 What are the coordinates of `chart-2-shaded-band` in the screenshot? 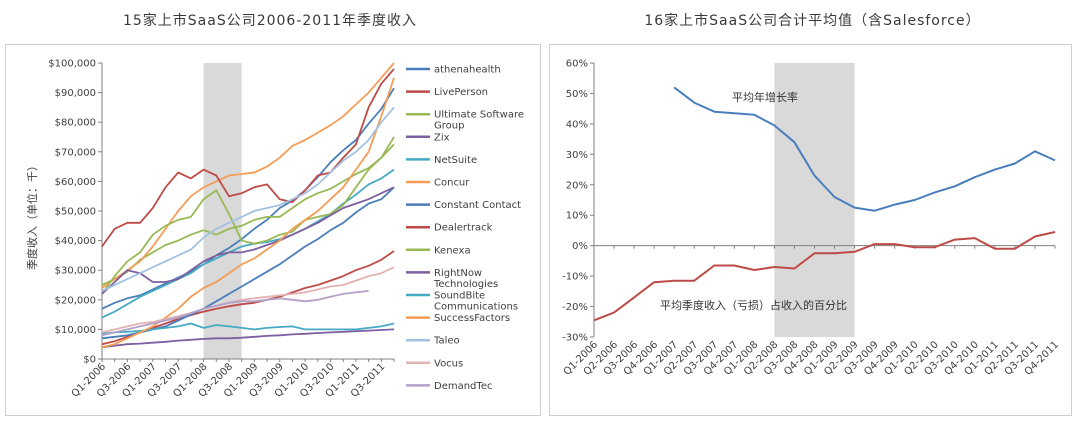 It's located at (814, 200).